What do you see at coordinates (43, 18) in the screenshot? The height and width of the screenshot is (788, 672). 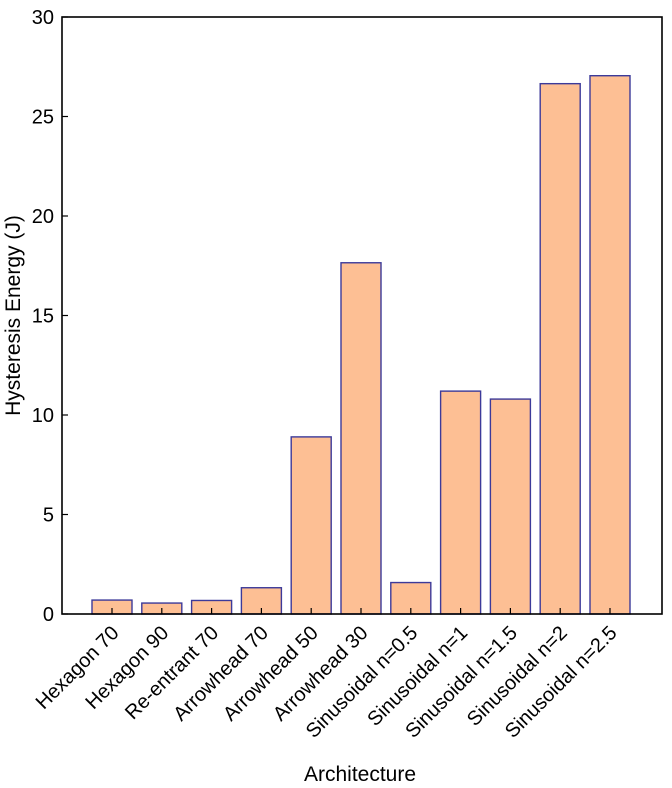 I see `y-tick-label: 30` at bounding box center [43, 18].